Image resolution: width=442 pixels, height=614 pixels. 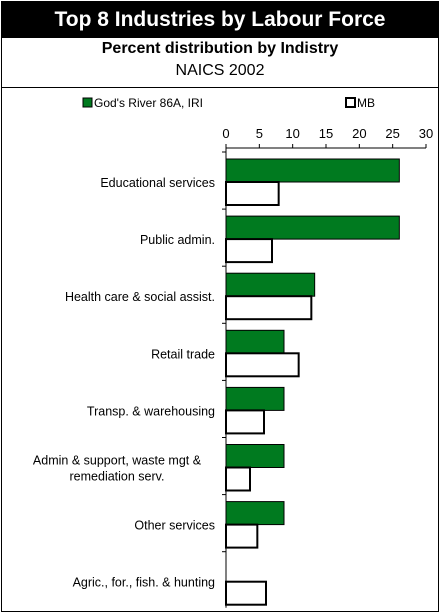 What do you see at coordinates (220, 48) in the screenshot?
I see `chart-subtitle: Percent distribution by Indistry` at bounding box center [220, 48].